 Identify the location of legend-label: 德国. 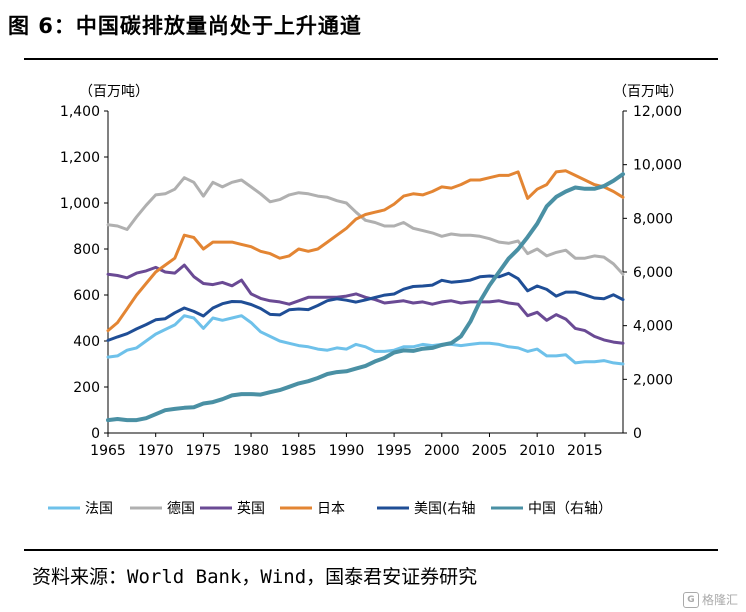
(181, 509).